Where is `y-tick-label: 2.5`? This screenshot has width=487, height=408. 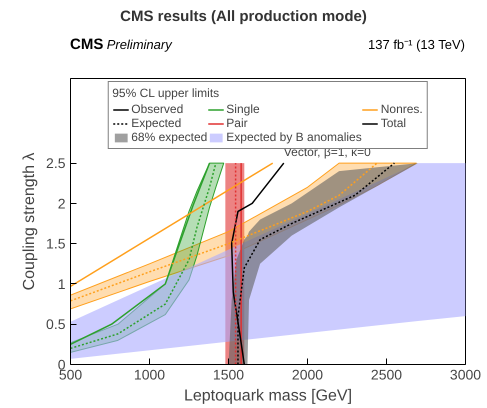 y-tick-label: 2.5 is located at coordinates (56, 163).